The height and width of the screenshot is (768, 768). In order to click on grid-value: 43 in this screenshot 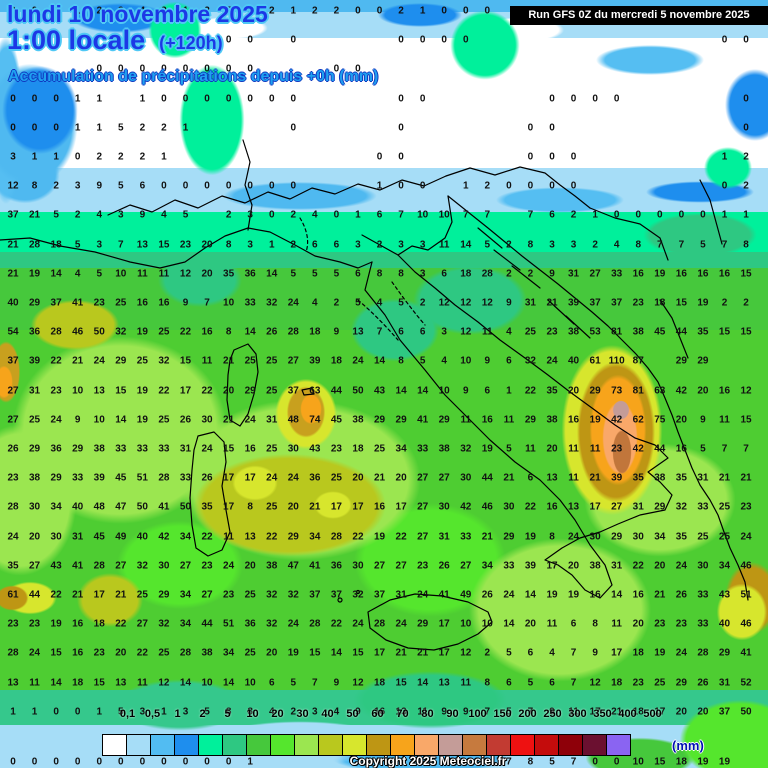, I will do `click(56, 566)`.